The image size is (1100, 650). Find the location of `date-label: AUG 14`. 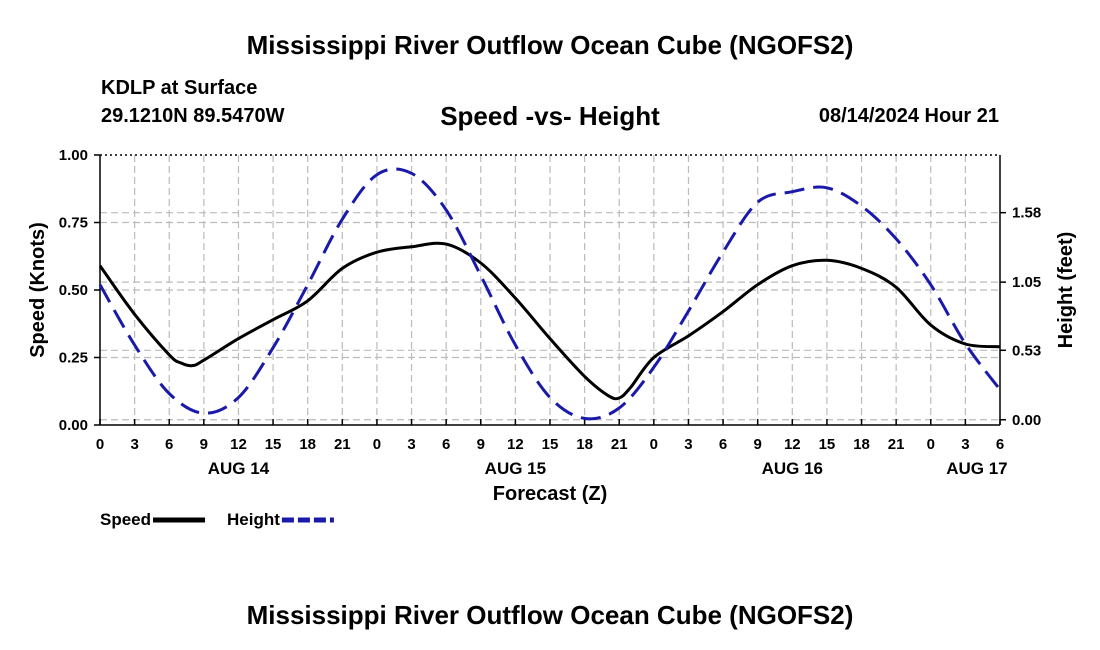

date-label: AUG 14 is located at coordinates (239, 468).